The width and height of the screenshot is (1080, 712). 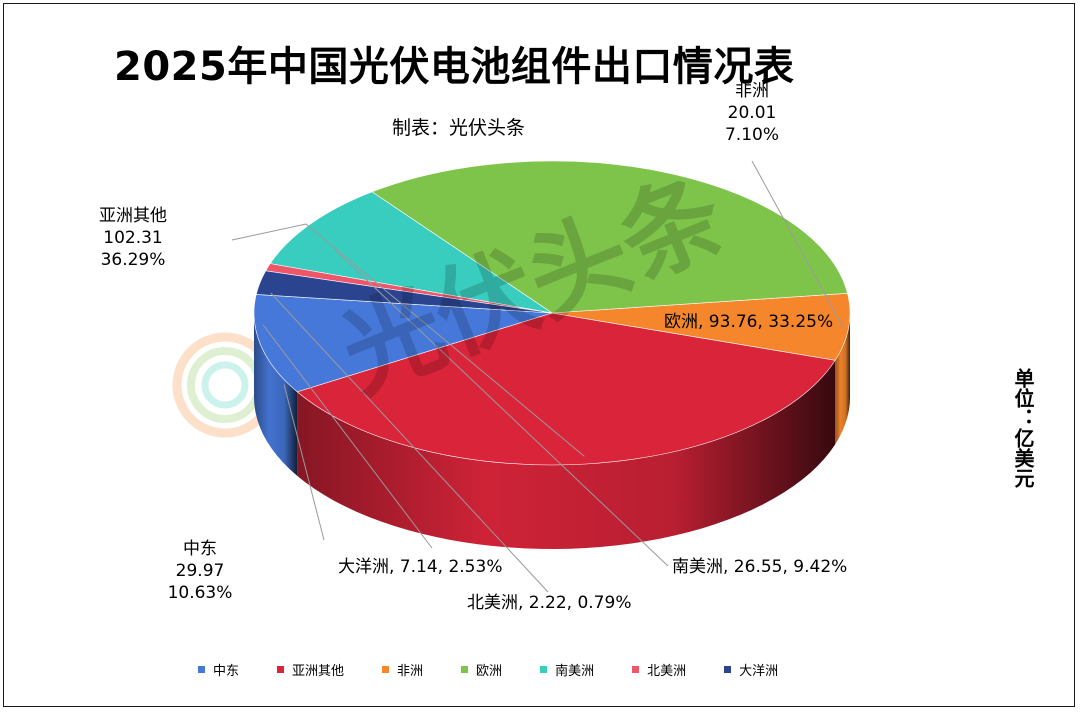 I want to click on leader-line-中东, so click(x=304, y=462).